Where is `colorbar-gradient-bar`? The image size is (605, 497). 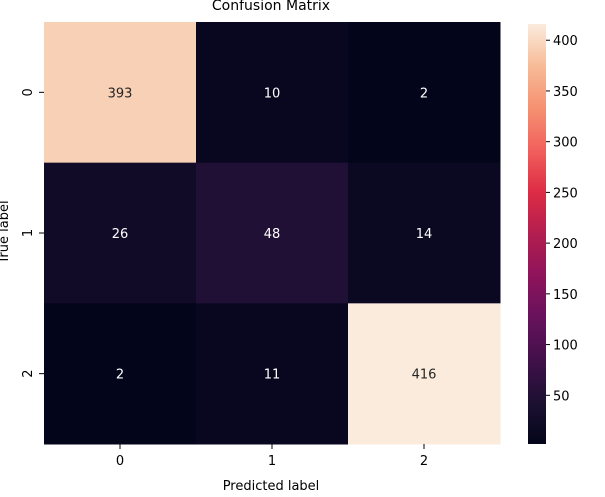 colorbar-gradient-bar is located at coordinates (537, 234).